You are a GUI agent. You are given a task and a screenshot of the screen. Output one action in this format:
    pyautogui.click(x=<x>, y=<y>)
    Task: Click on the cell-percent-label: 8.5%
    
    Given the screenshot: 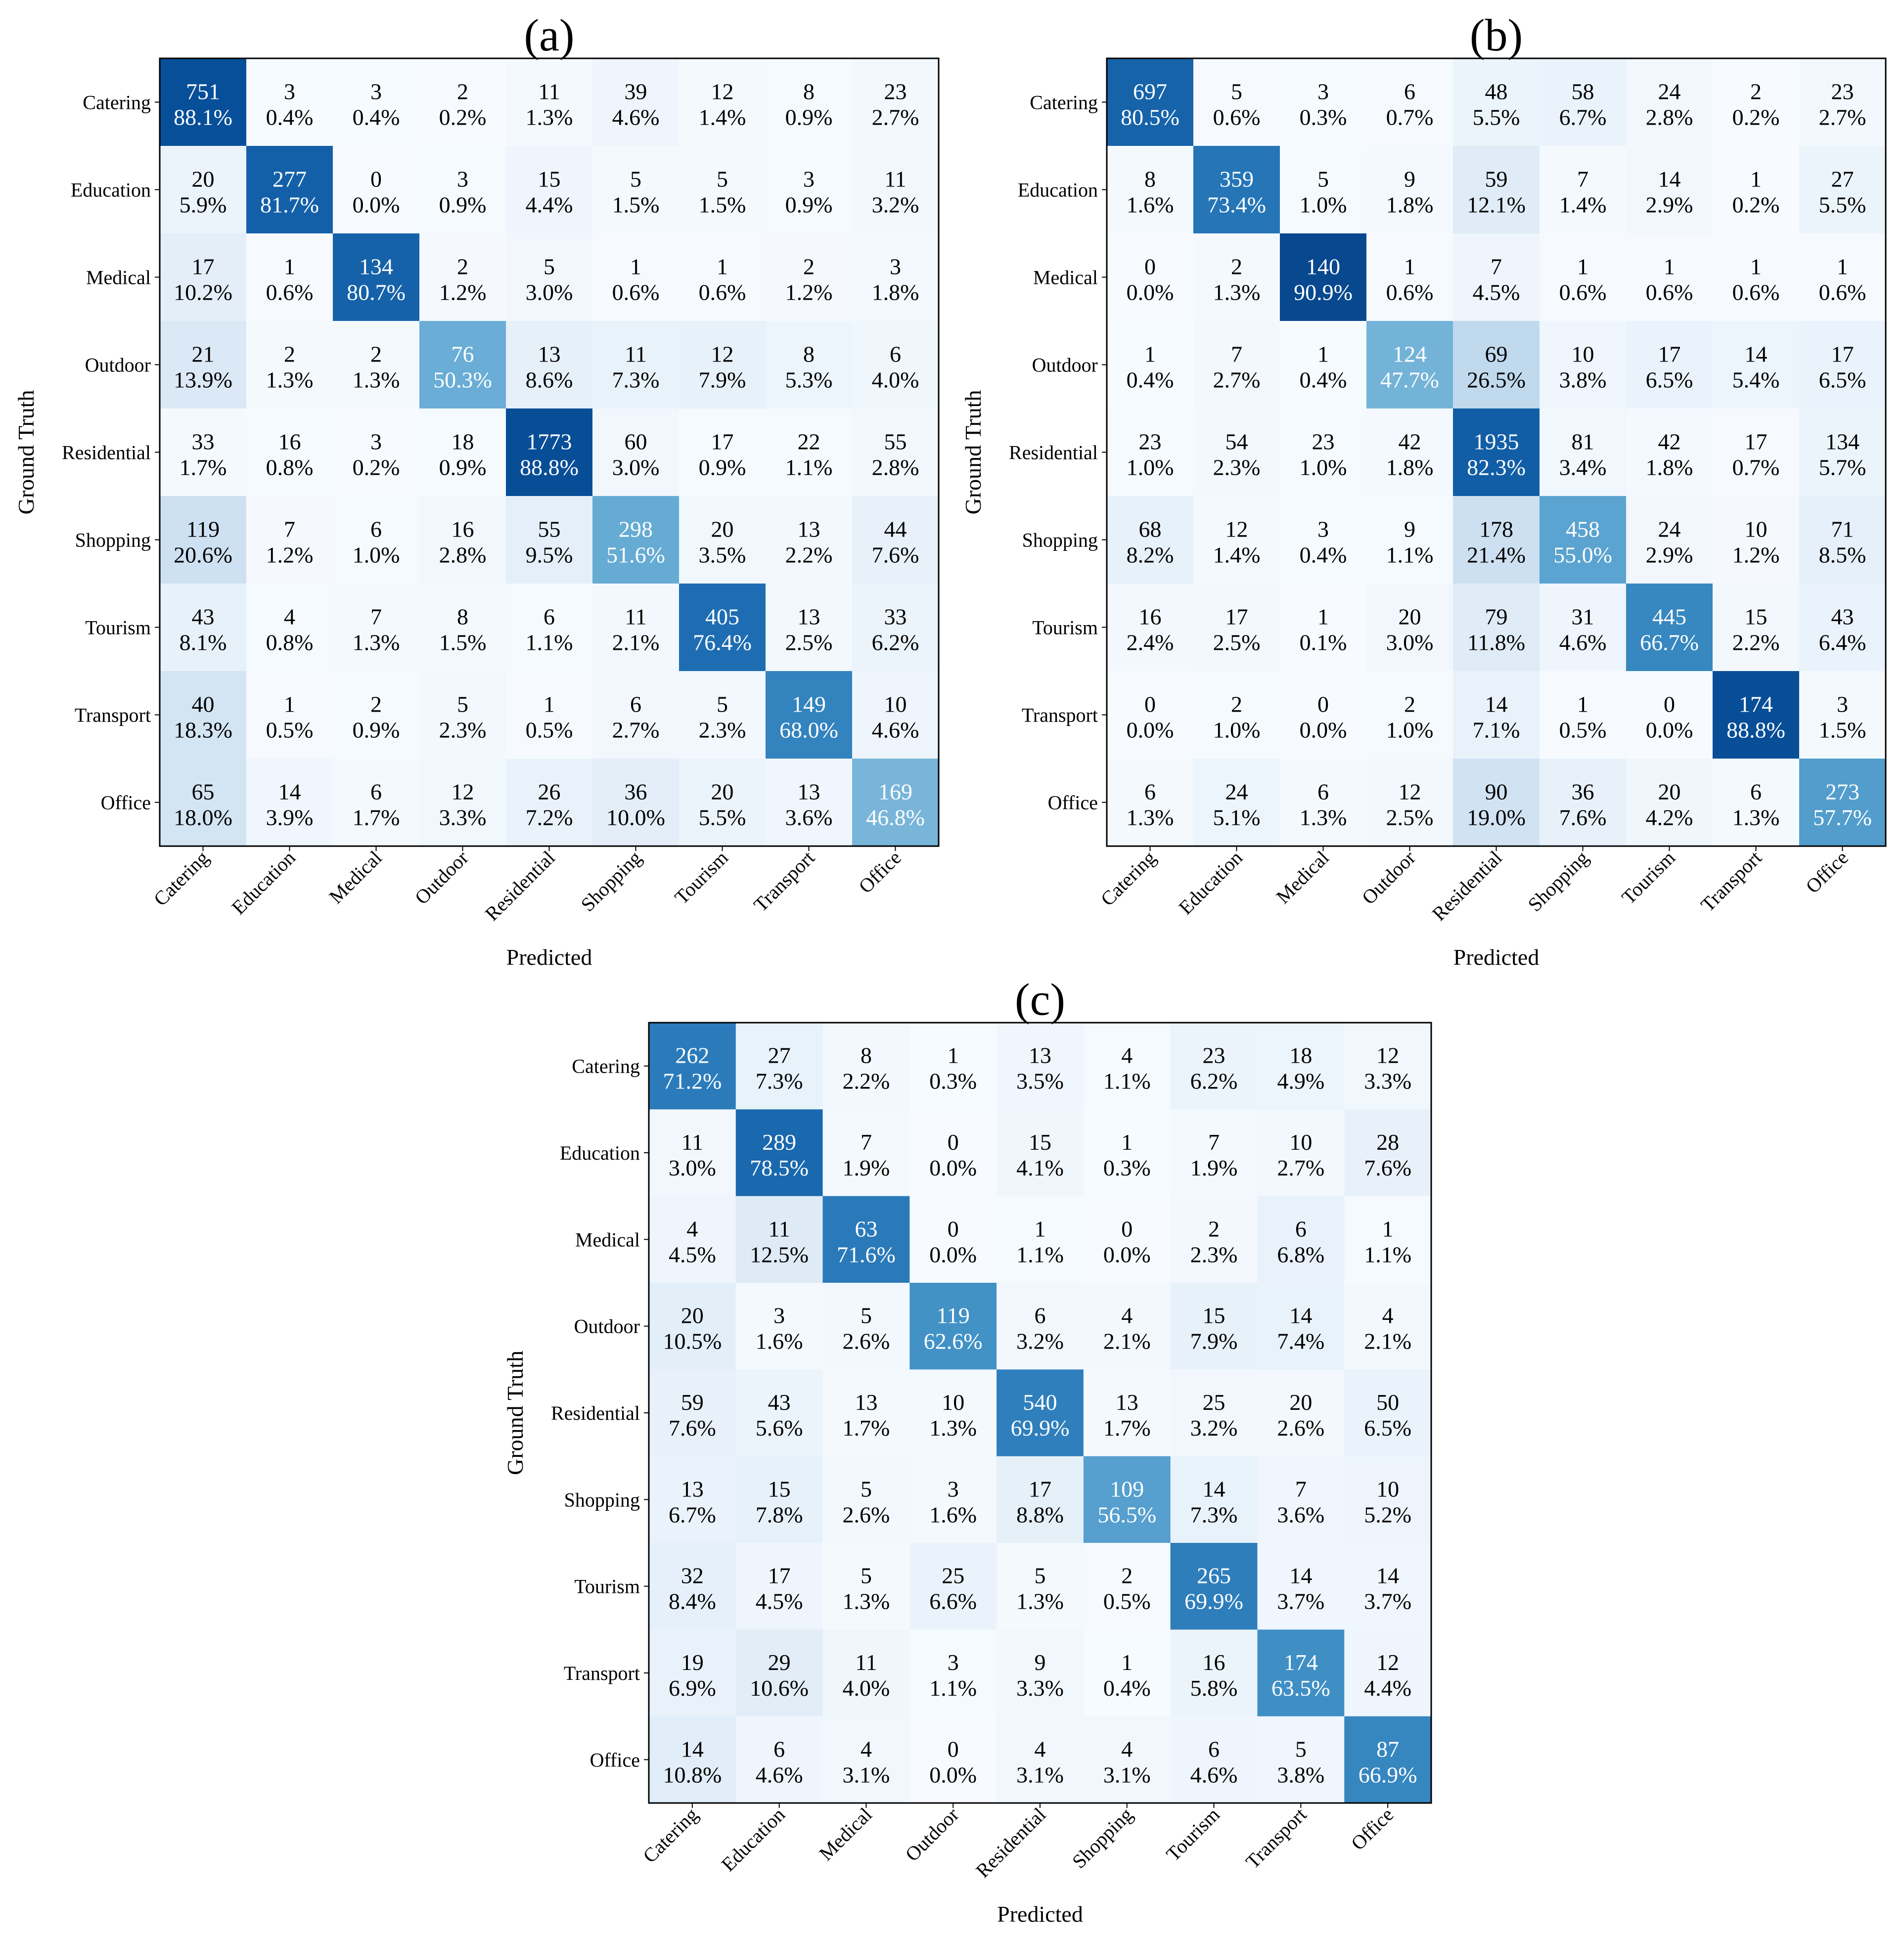 What is the action you would take?
    pyautogui.click(x=1842, y=555)
    